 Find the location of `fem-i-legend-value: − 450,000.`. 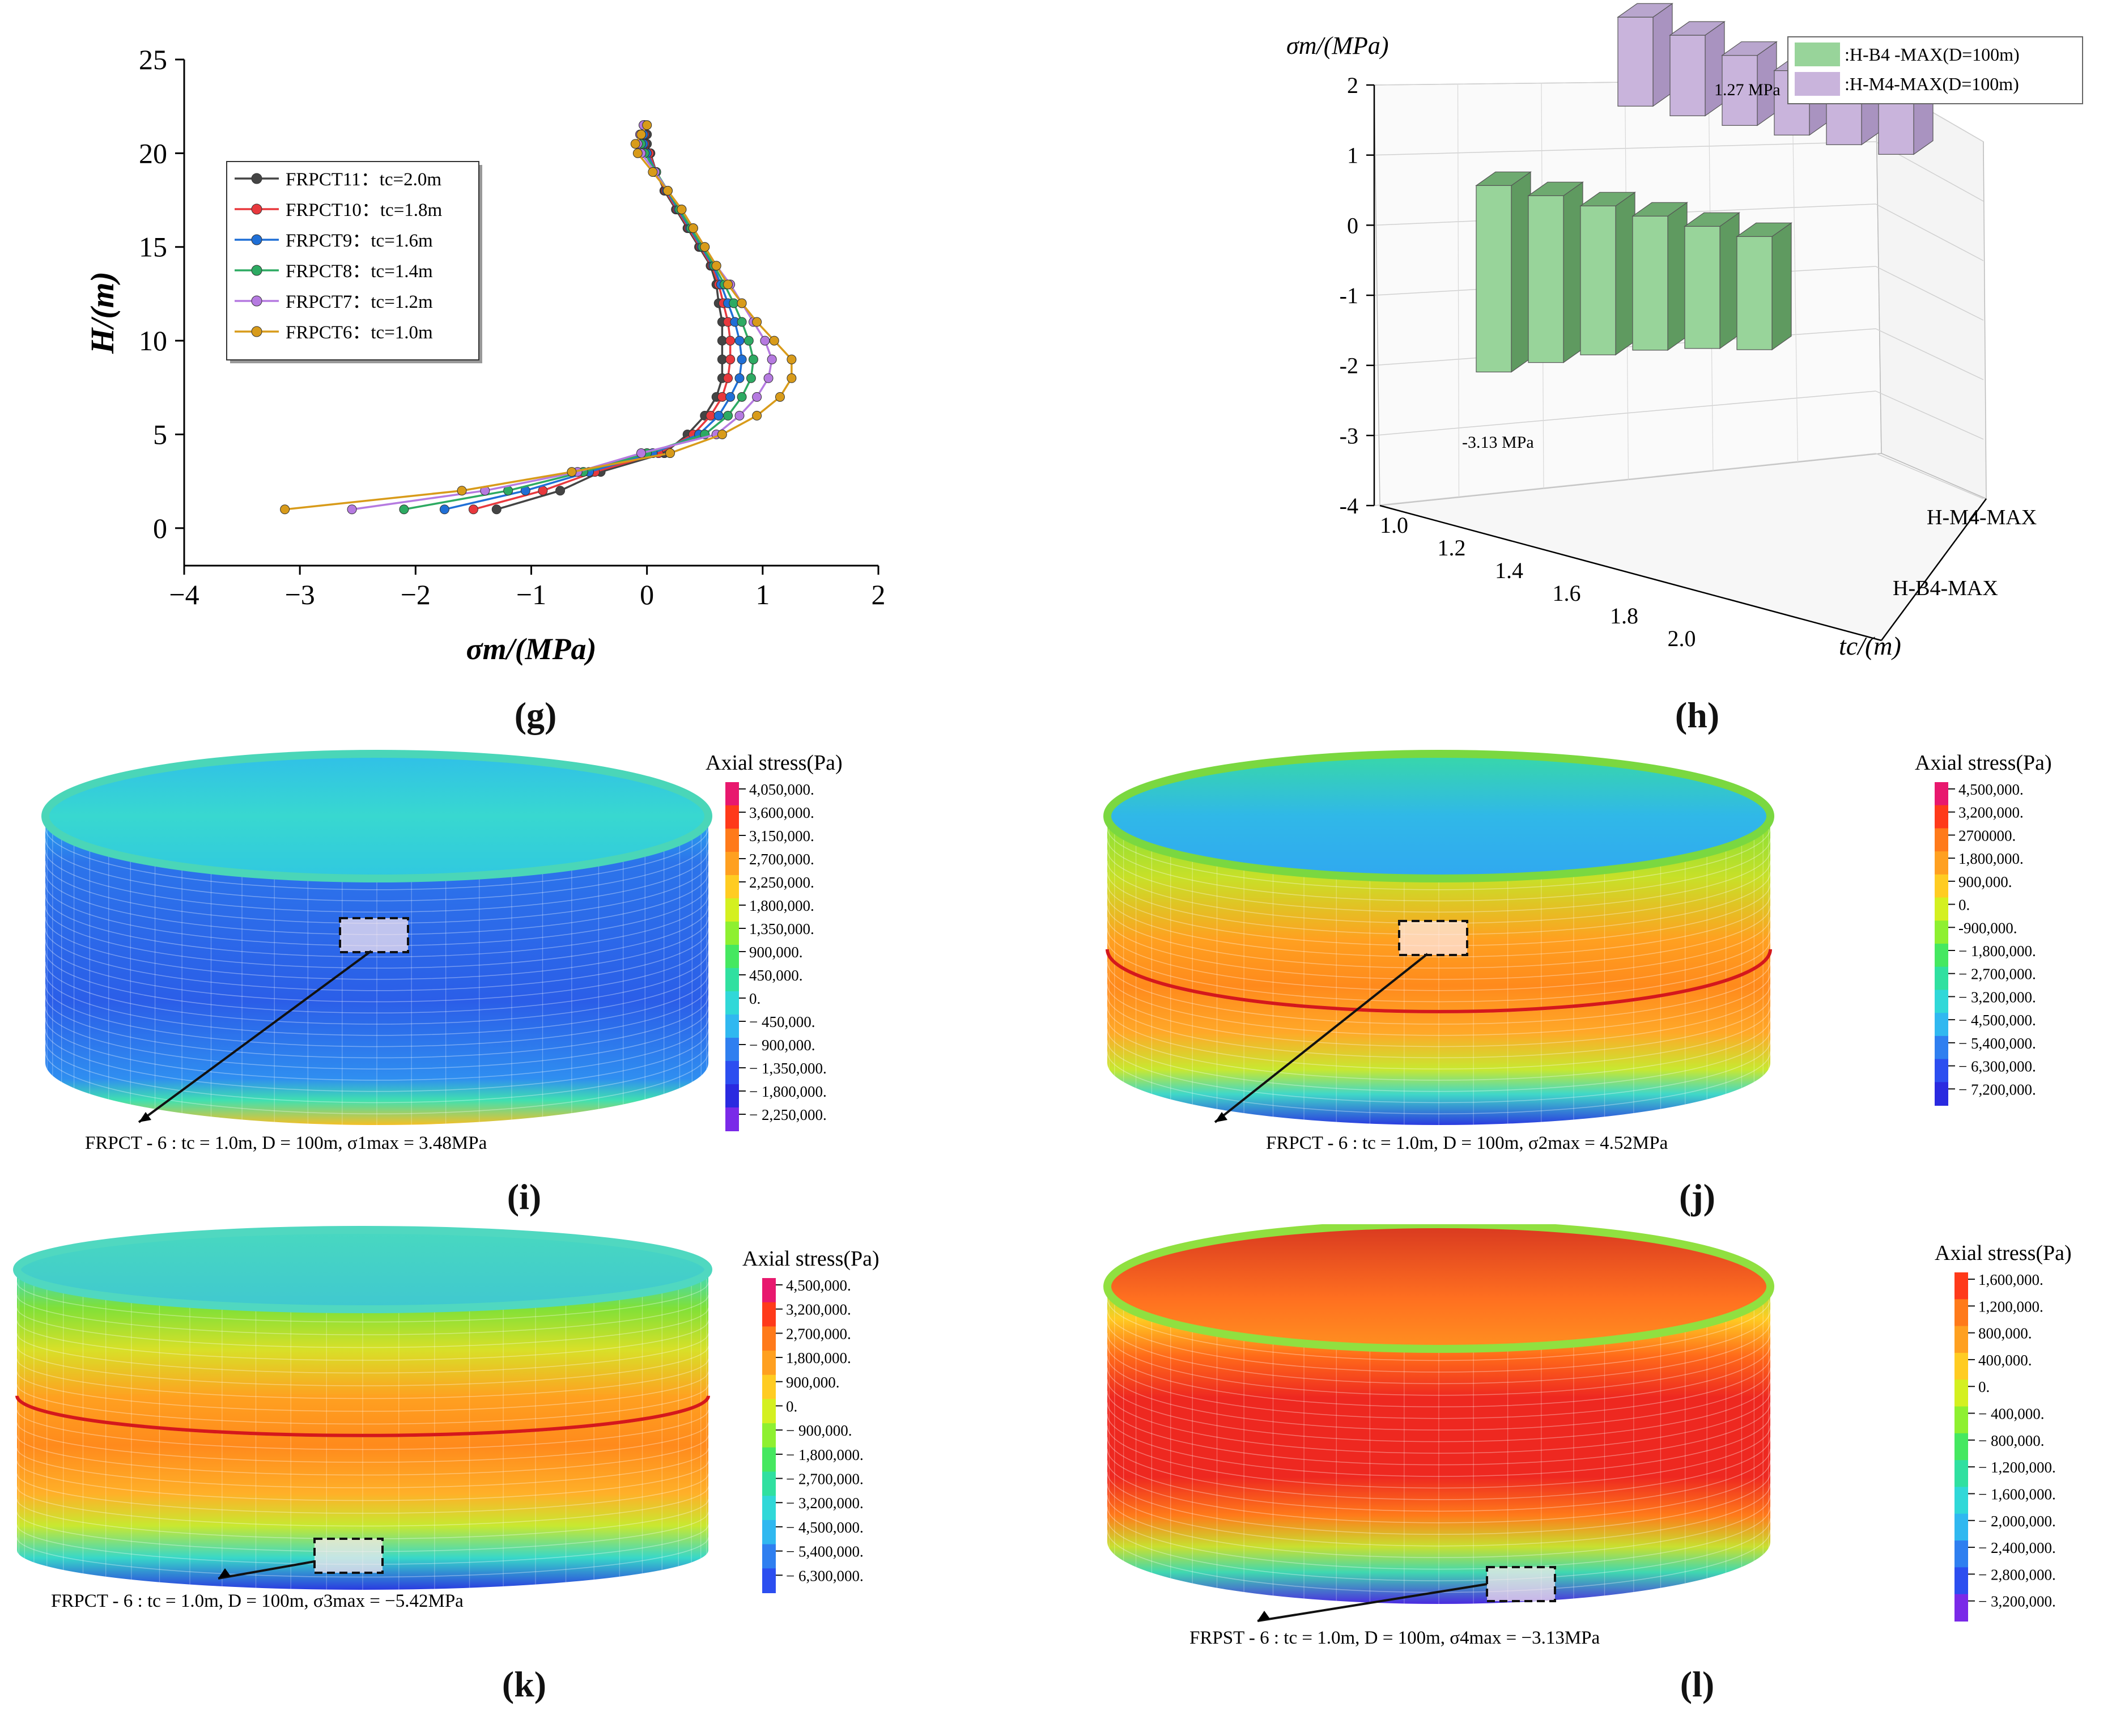

fem-i-legend-value: − 450,000. is located at coordinates (782, 1021).